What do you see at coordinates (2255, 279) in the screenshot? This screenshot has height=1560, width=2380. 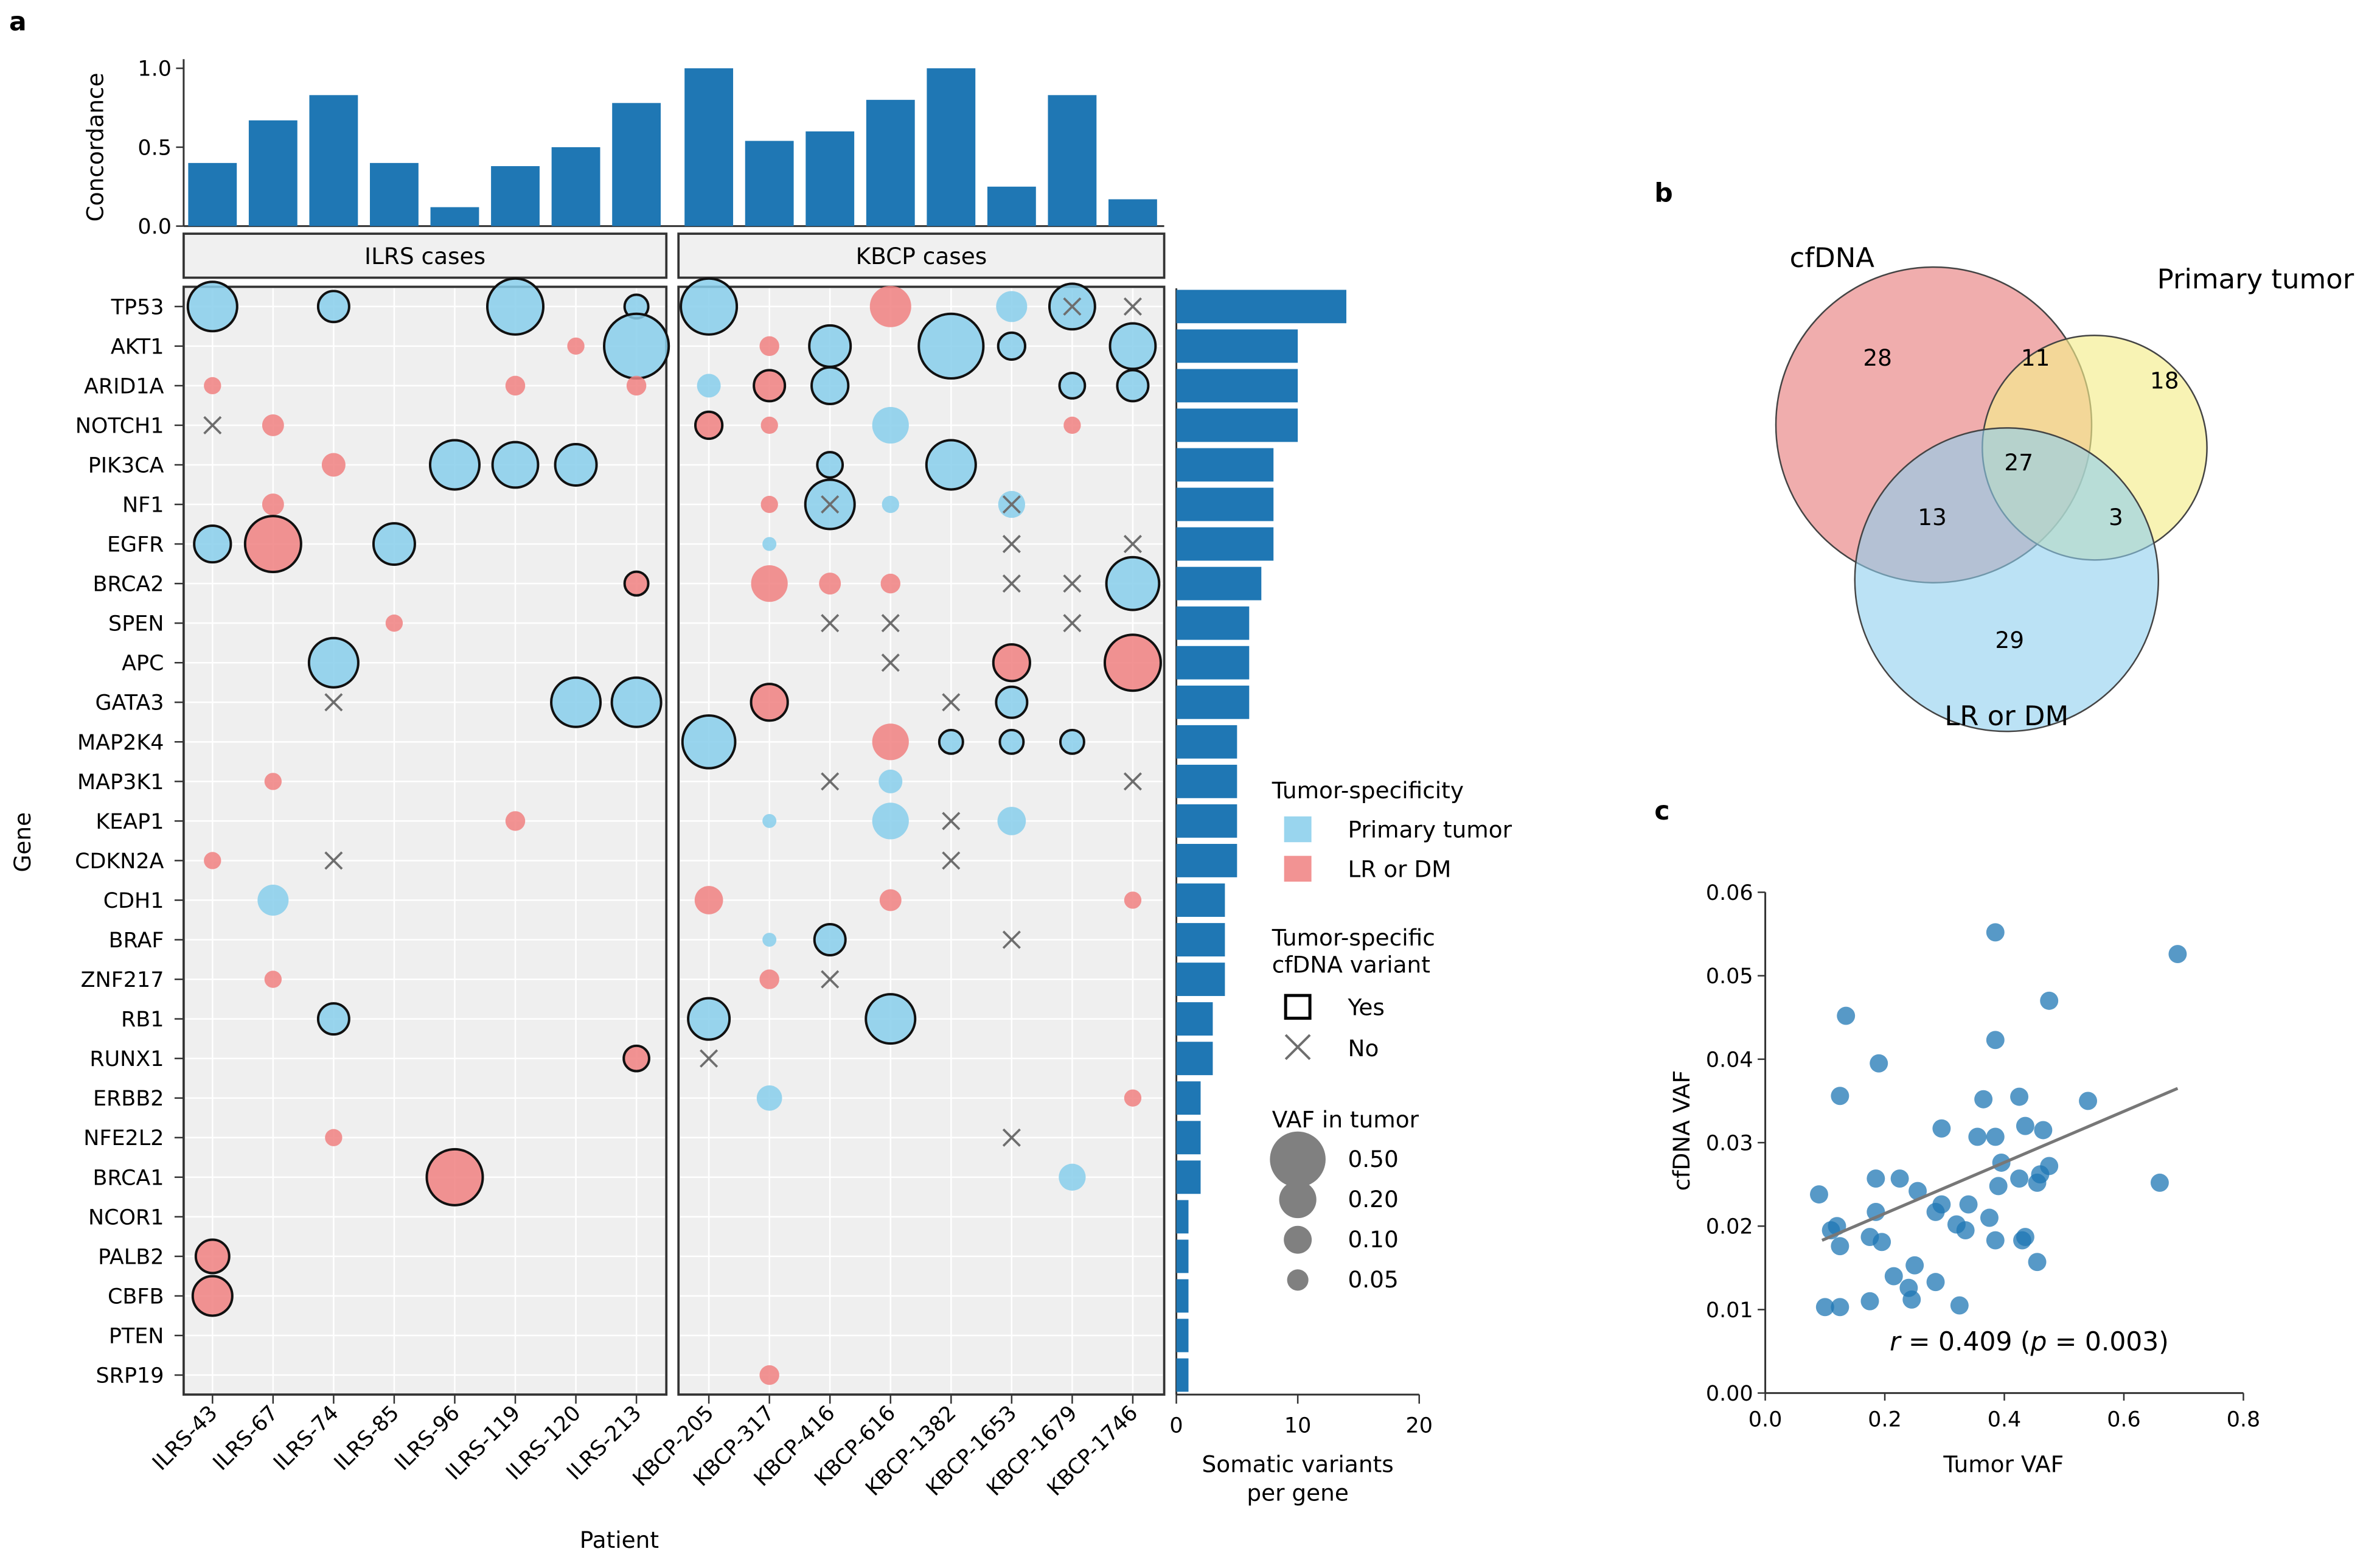 I see `venn-label-primary: Primary tumor` at bounding box center [2255, 279].